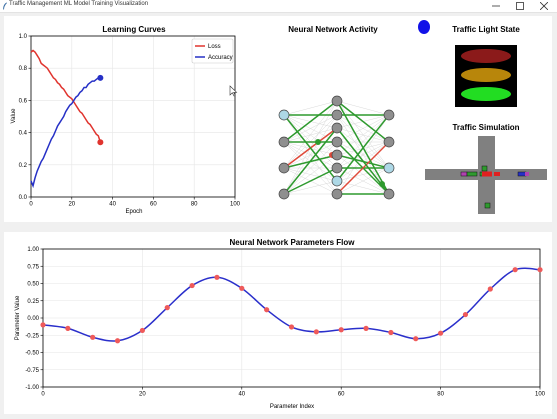 The height and width of the screenshot is (419, 557). I want to click on traffic-light-title: Traffic Light State, so click(486, 29).